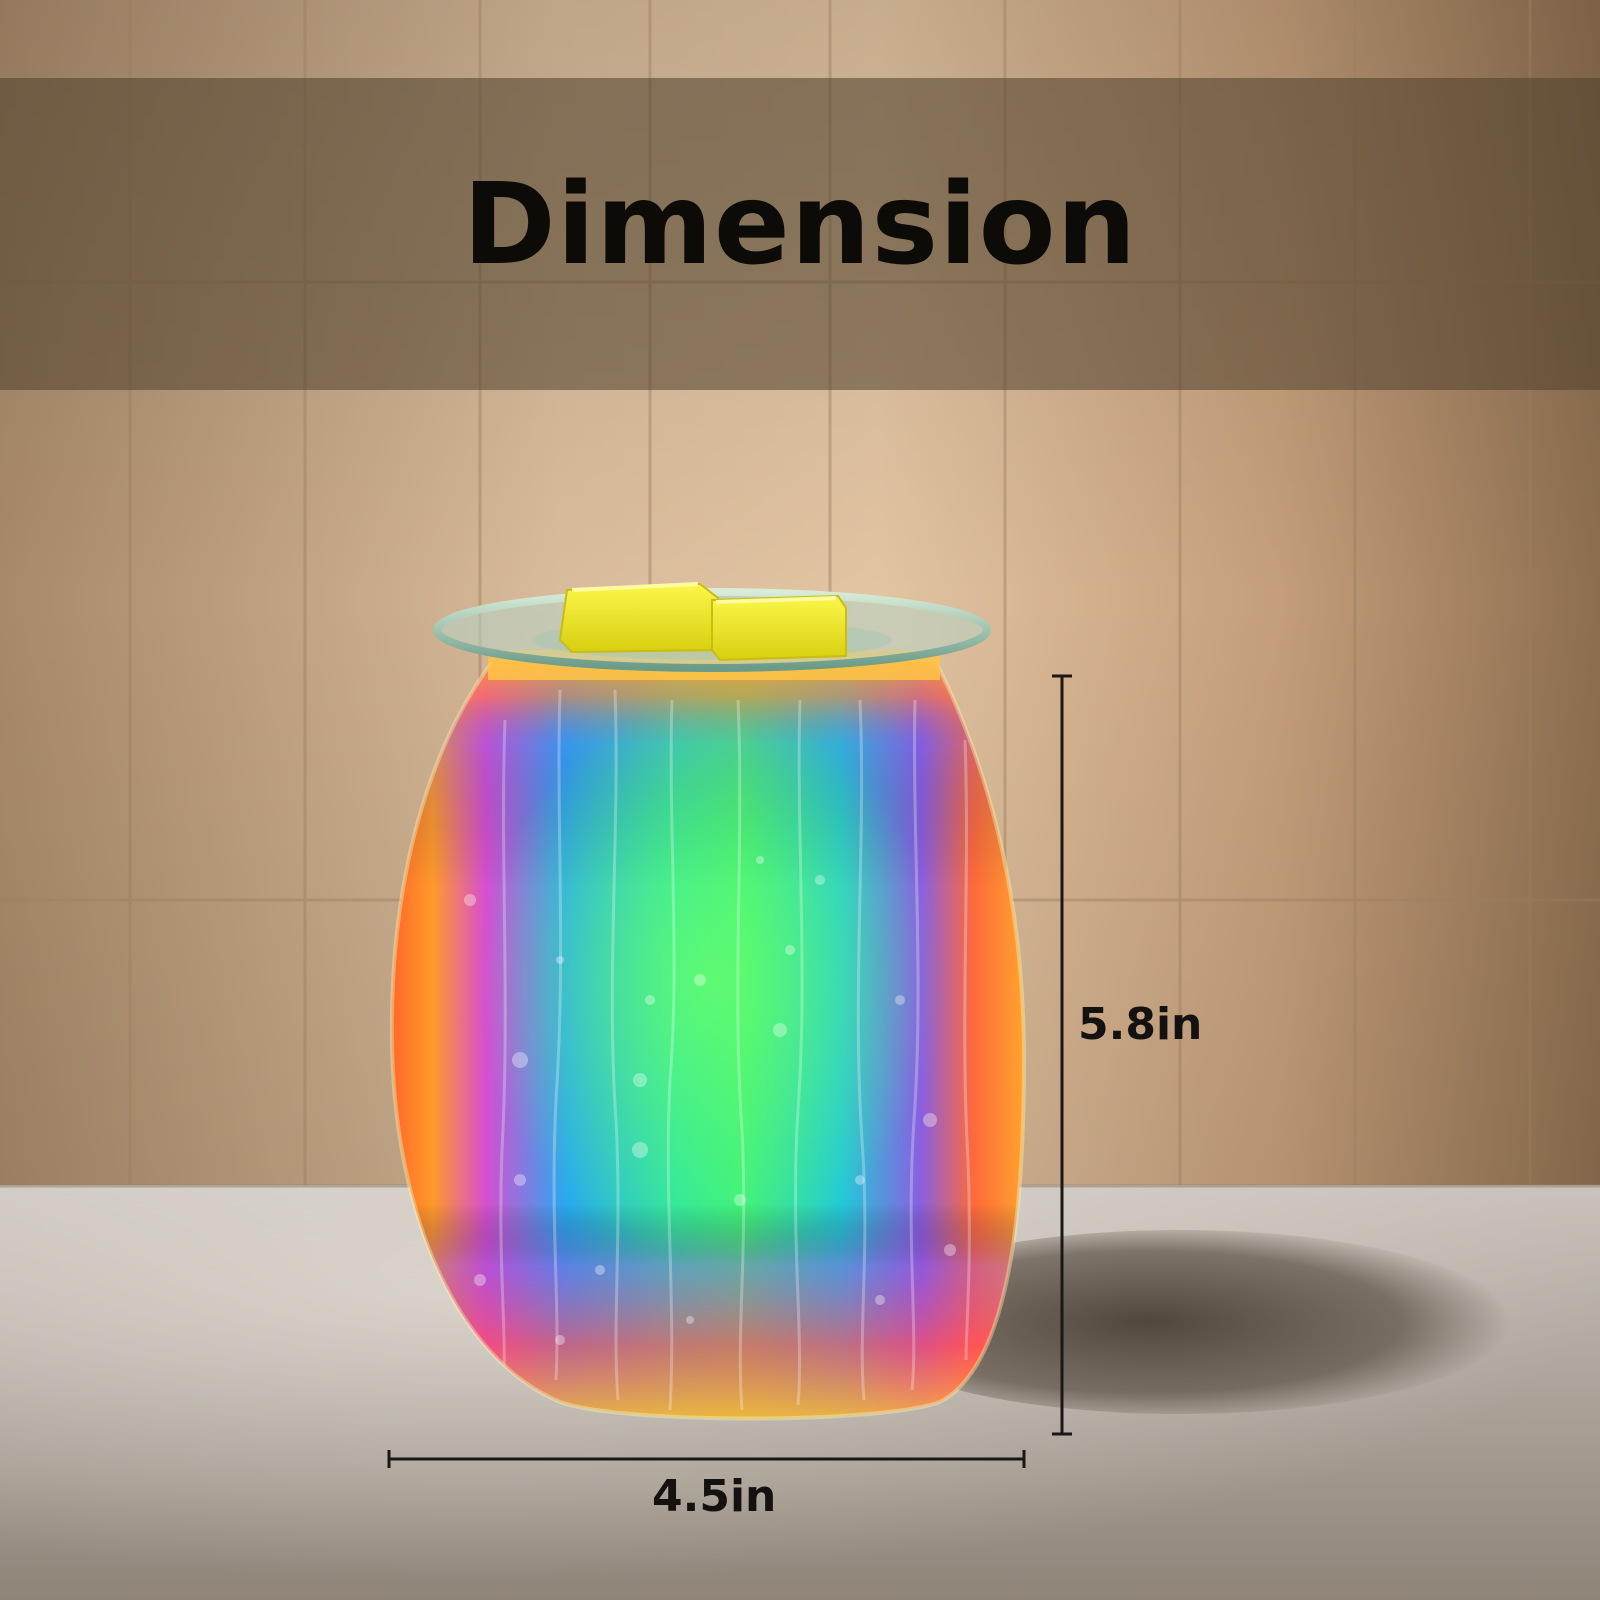 The width and height of the screenshot is (1600, 1600). I want to click on height-dimension-line, so click(1062, 1055).